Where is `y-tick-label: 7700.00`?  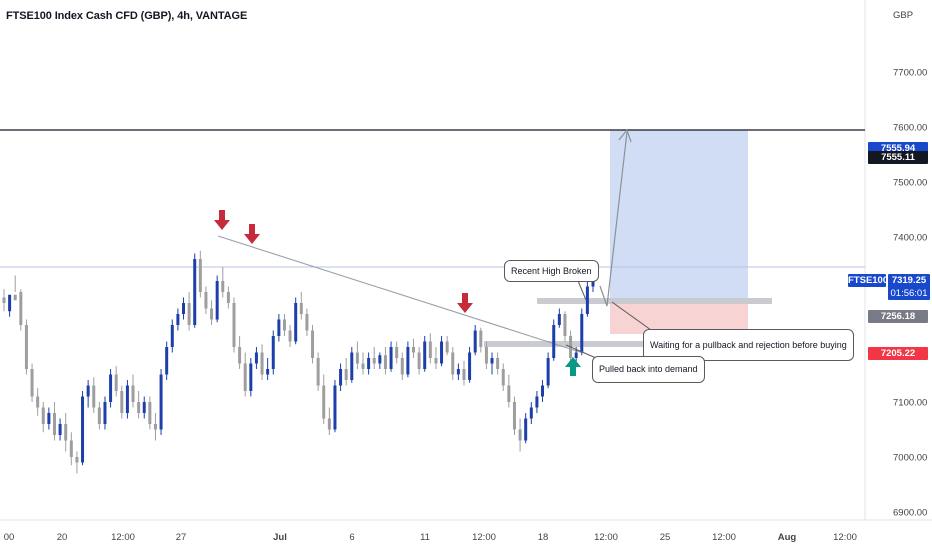
y-tick-label: 7700.00 is located at coordinates (910, 73).